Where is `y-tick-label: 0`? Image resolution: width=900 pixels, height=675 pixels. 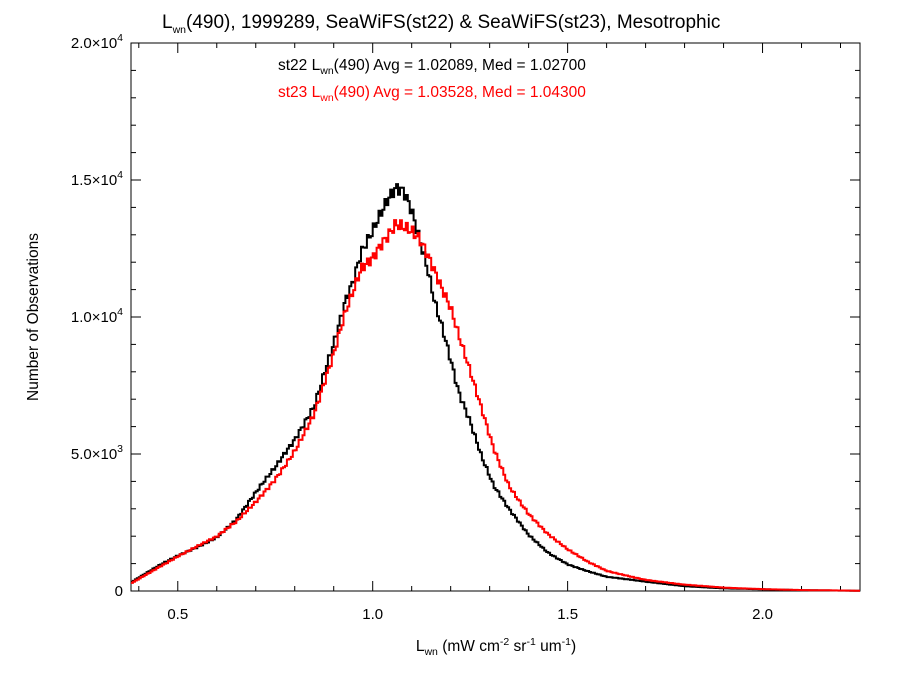
y-tick-label: 0 is located at coordinates (119, 591).